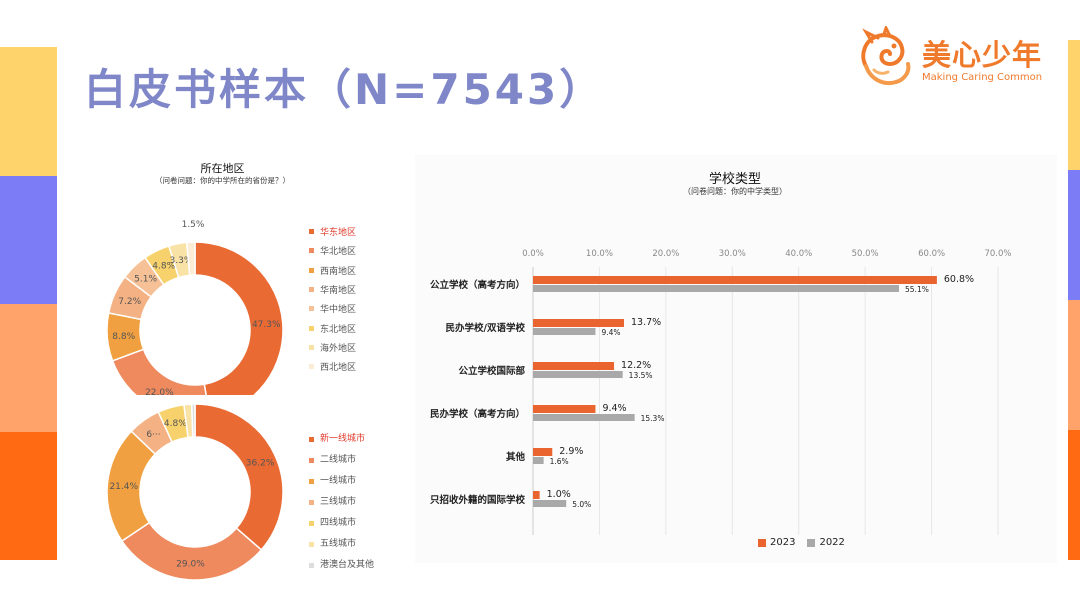 The image size is (1080, 608). I want to click on legend-item: 海外地区, so click(332, 347).